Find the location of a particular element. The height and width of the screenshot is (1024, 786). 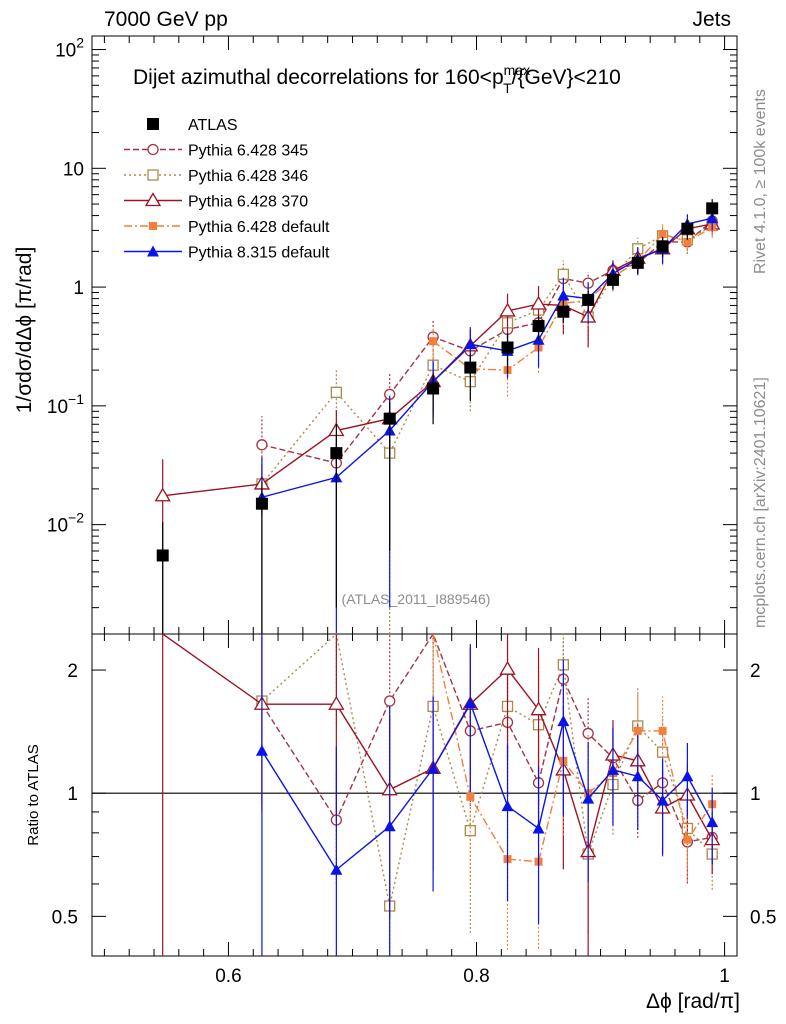

x-axis-label: Δϕ [rad/π] is located at coordinates (693, 1001).